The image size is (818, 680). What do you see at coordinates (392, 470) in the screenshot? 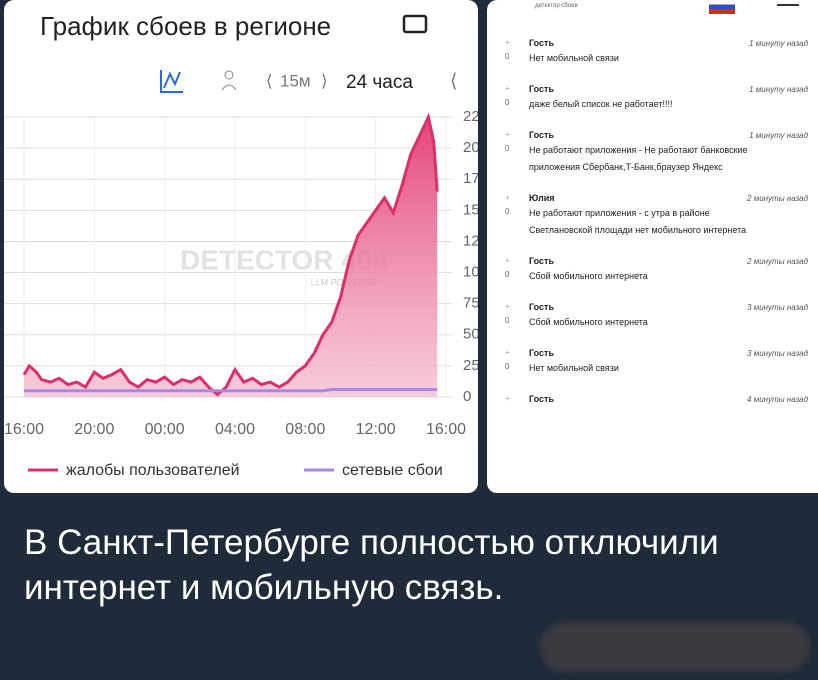
I see `legend-label: сетевые сбои` at bounding box center [392, 470].